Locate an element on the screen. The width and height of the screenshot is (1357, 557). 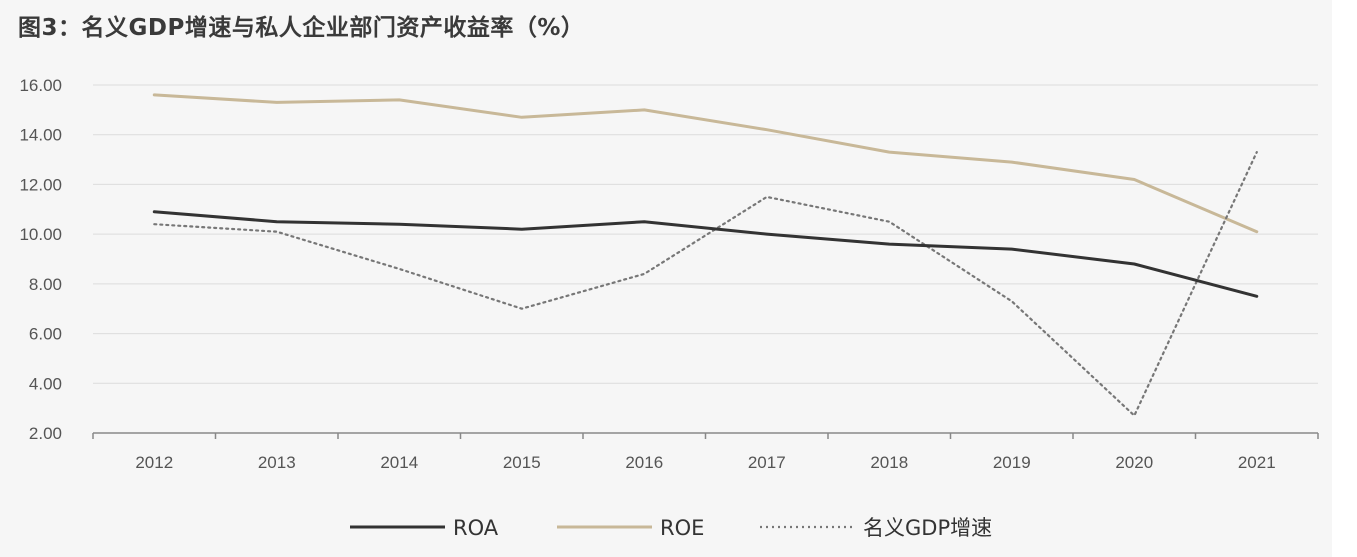
x-tick-label: 2019 is located at coordinates (1012, 462).